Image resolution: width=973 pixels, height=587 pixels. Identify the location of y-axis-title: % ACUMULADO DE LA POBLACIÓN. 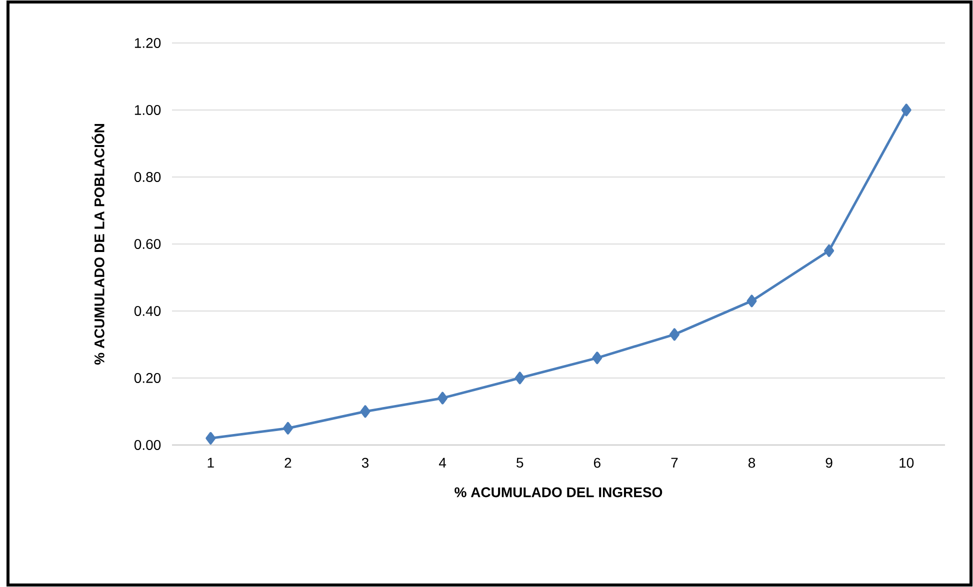
(98, 244).